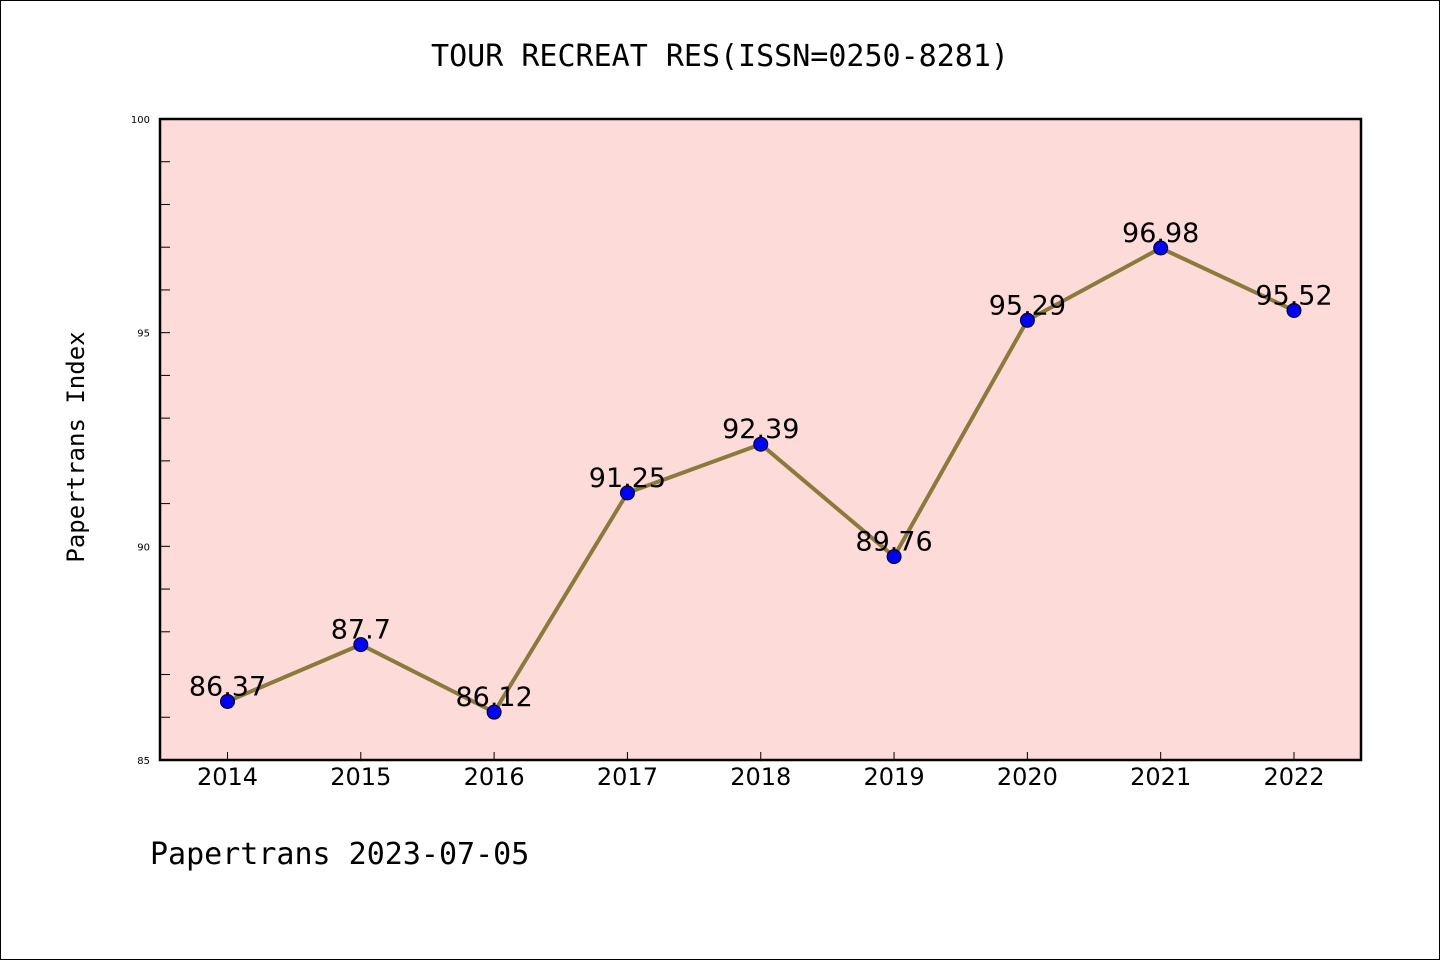 This screenshot has height=960, width=1440. I want to click on x-tick-label: 2019, so click(894, 777).